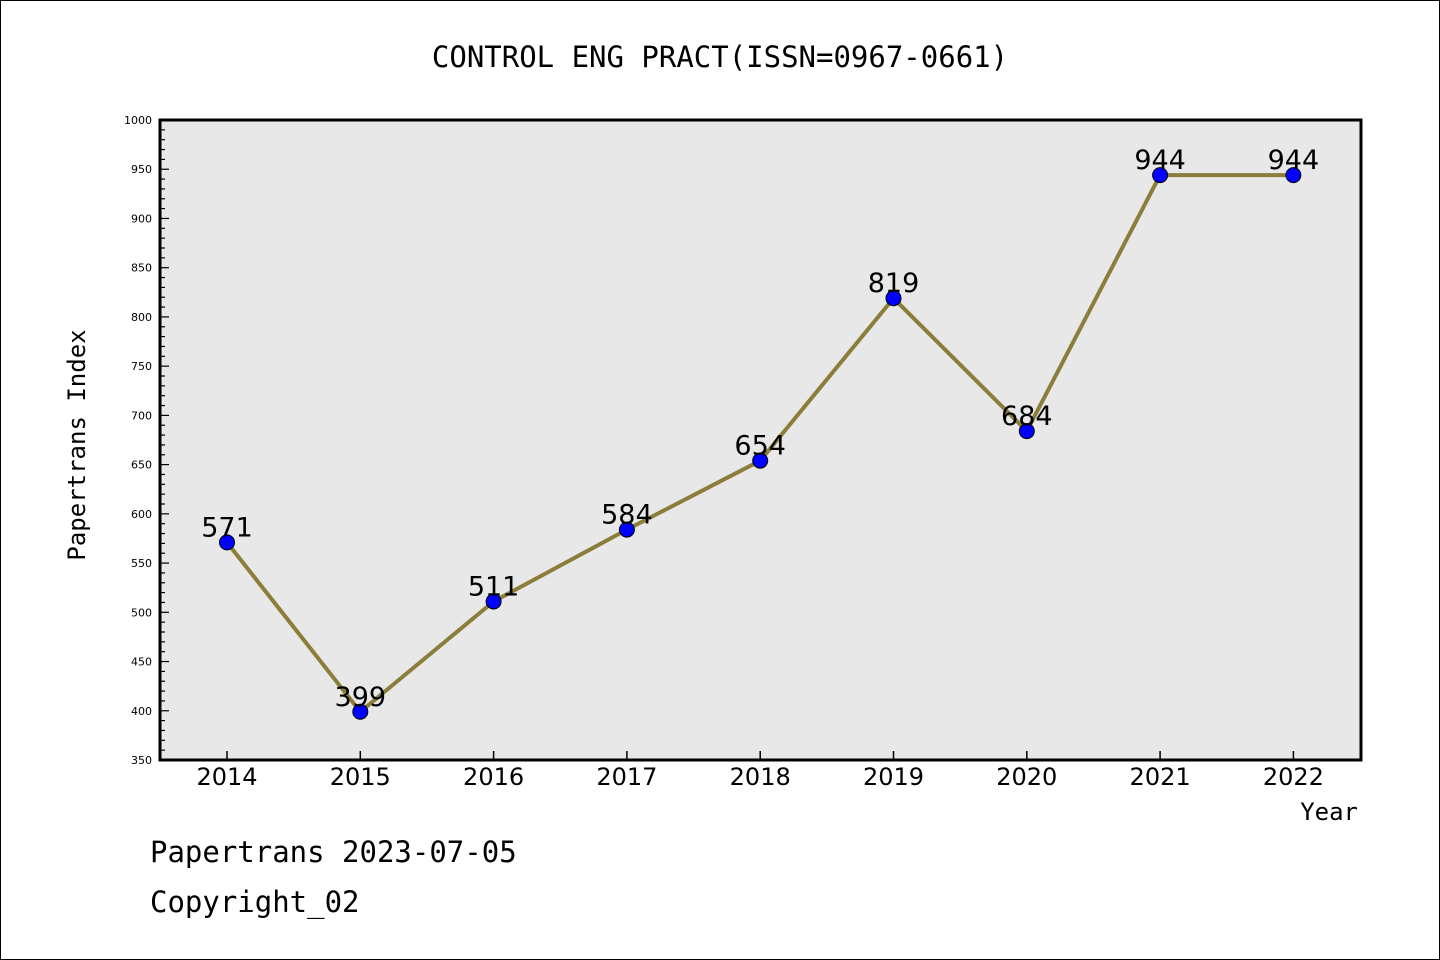  I want to click on y-tick-label: 400, so click(141, 711).